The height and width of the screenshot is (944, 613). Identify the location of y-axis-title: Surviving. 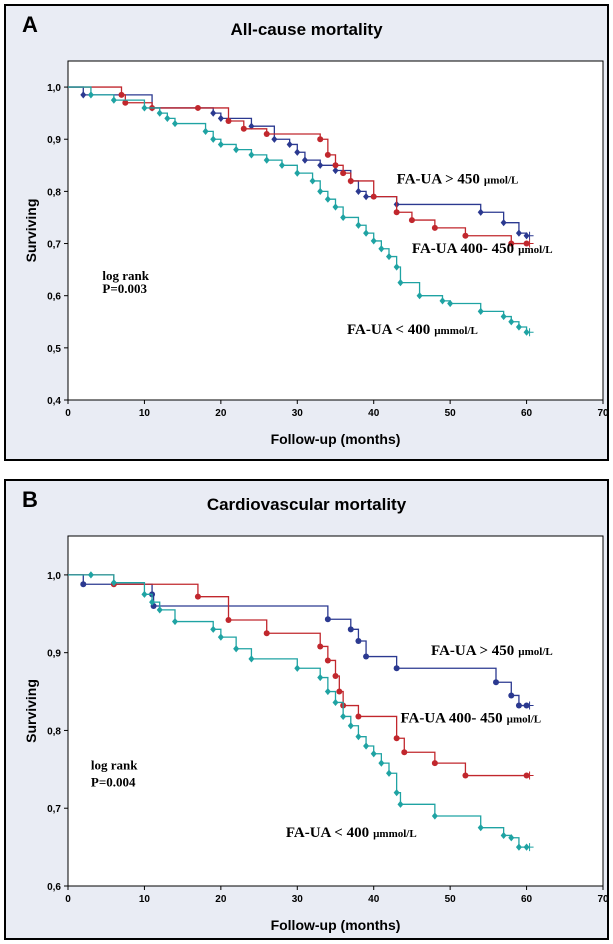
(31, 231).